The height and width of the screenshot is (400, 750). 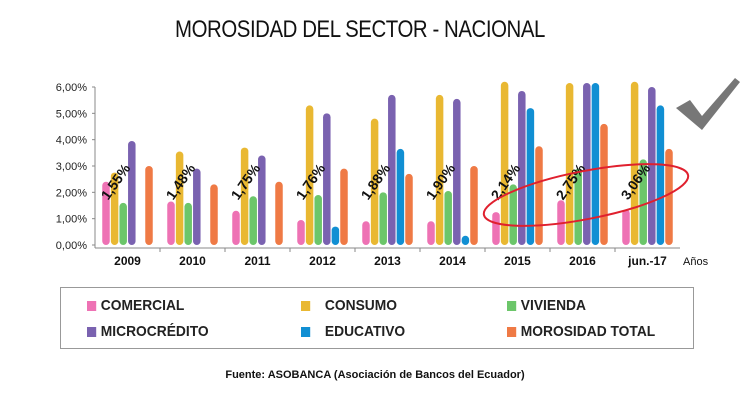 What do you see at coordinates (154, 331) in the screenshot?
I see `legend-label: MICROCRÉDITO` at bounding box center [154, 331].